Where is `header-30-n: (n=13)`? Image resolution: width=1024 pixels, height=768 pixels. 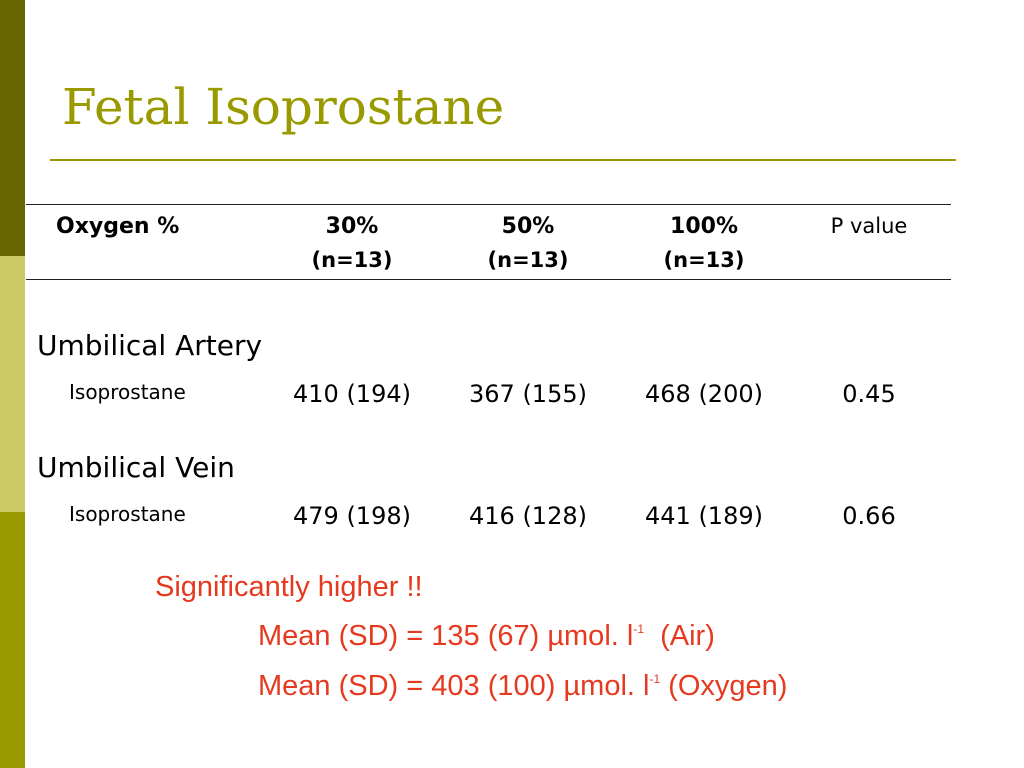 header-30-n: (n=13) is located at coordinates (352, 260).